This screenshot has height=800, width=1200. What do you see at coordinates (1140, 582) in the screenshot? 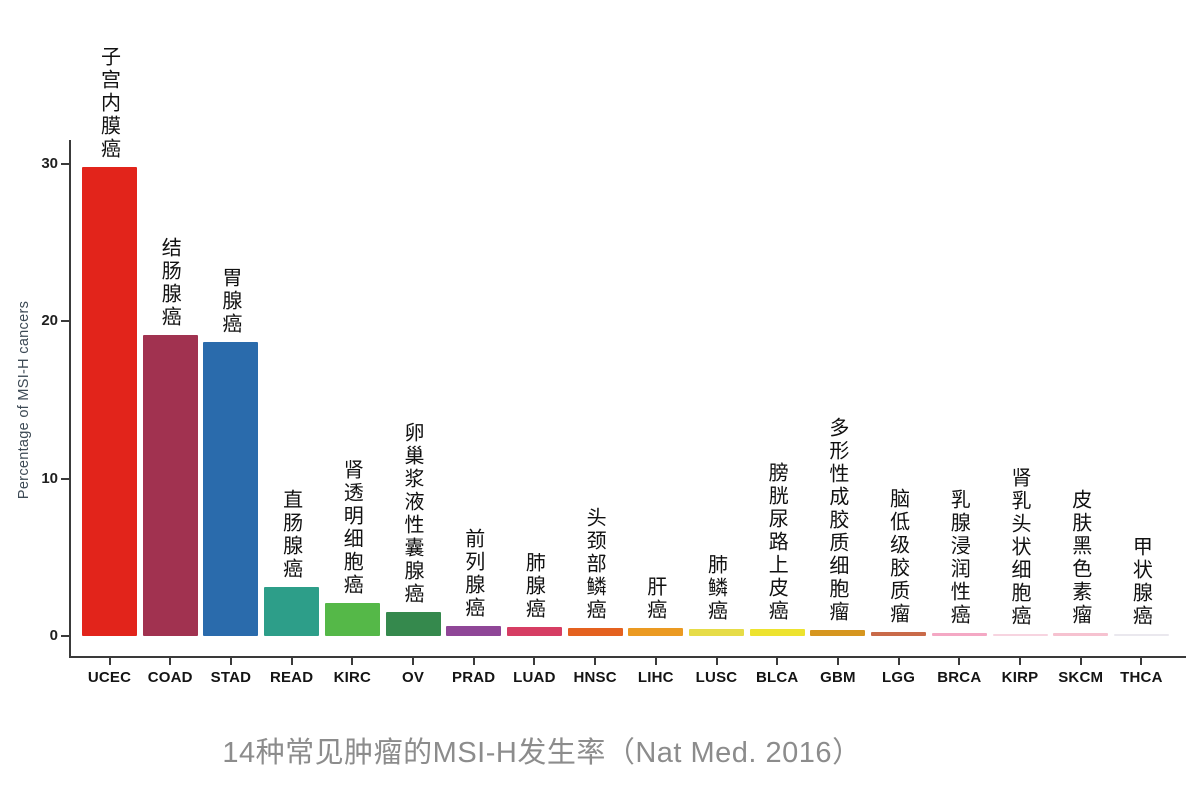
I see `bar-label: 甲状腺癌` at bounding box center [1140, 582].